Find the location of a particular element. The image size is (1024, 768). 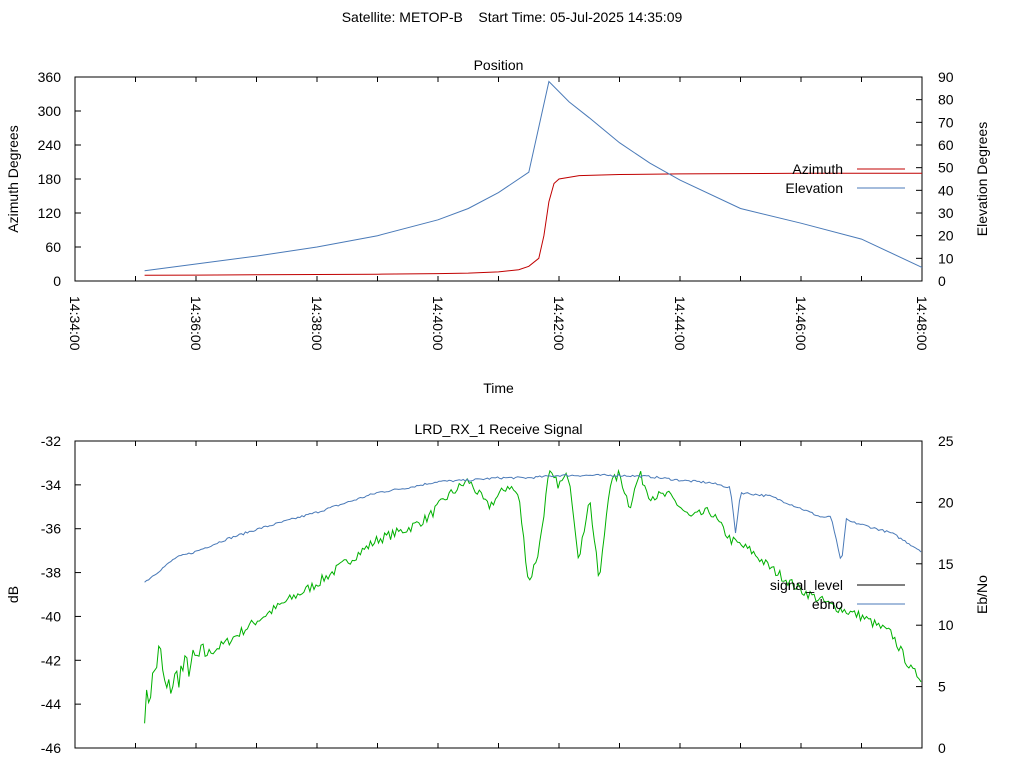

y-tick-label: -44 is located at coordinates (51, 704).